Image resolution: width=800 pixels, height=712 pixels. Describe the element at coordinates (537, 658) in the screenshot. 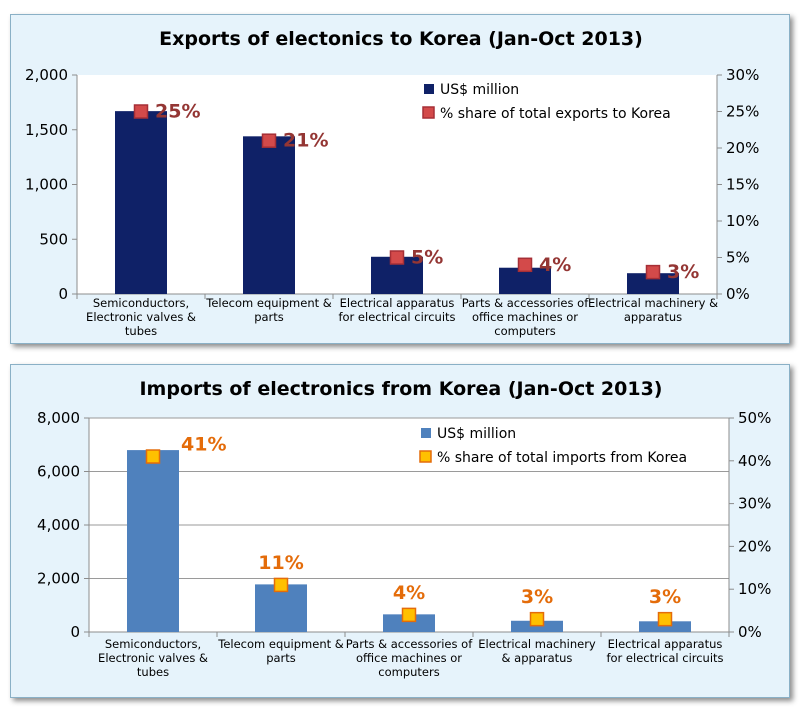

I see `category-label: & apparatus` at that location.